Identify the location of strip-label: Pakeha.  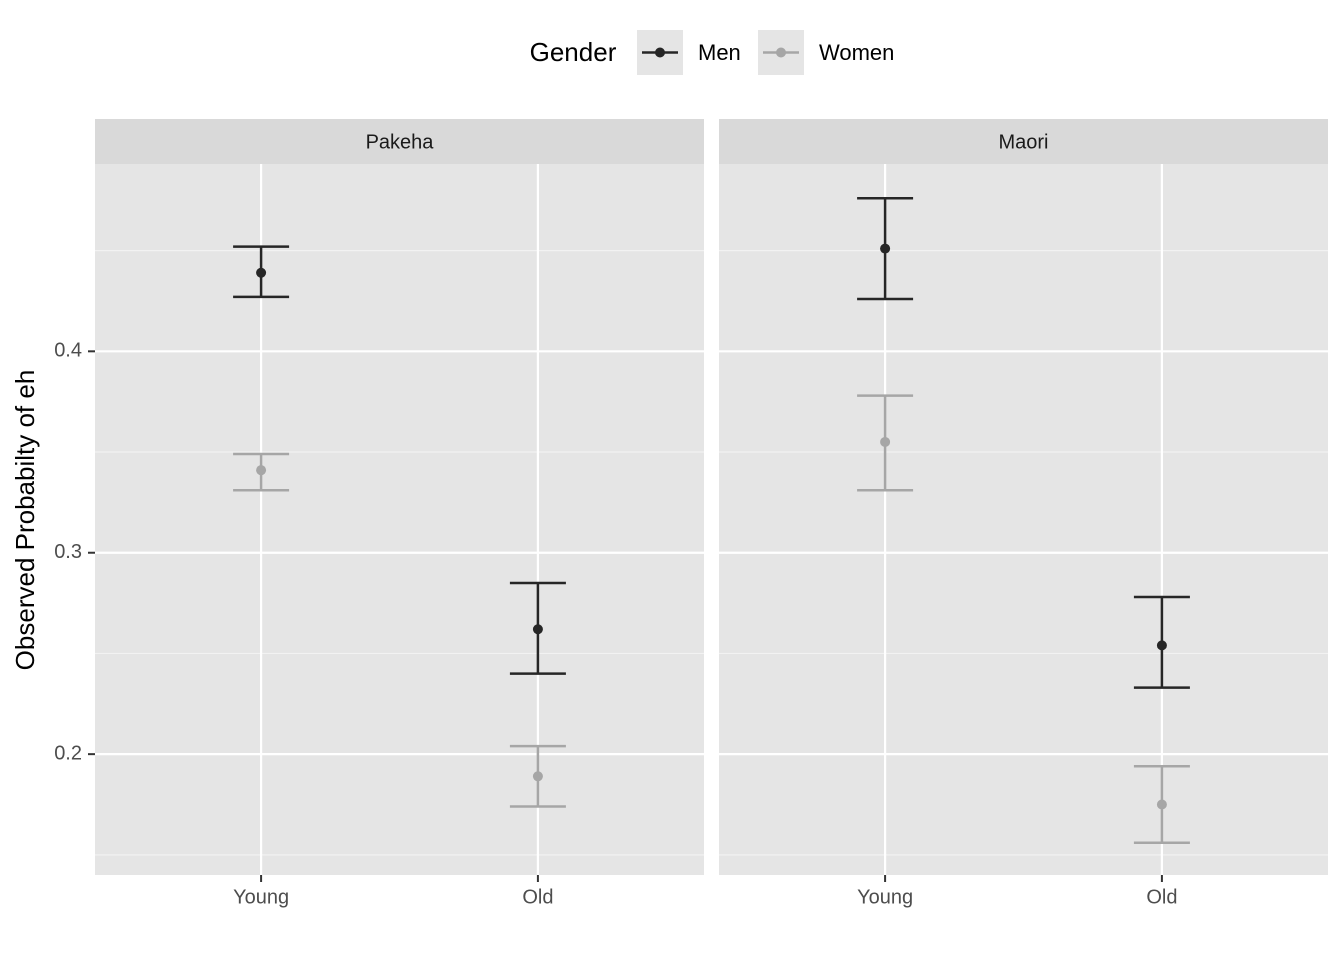
(400, 142).